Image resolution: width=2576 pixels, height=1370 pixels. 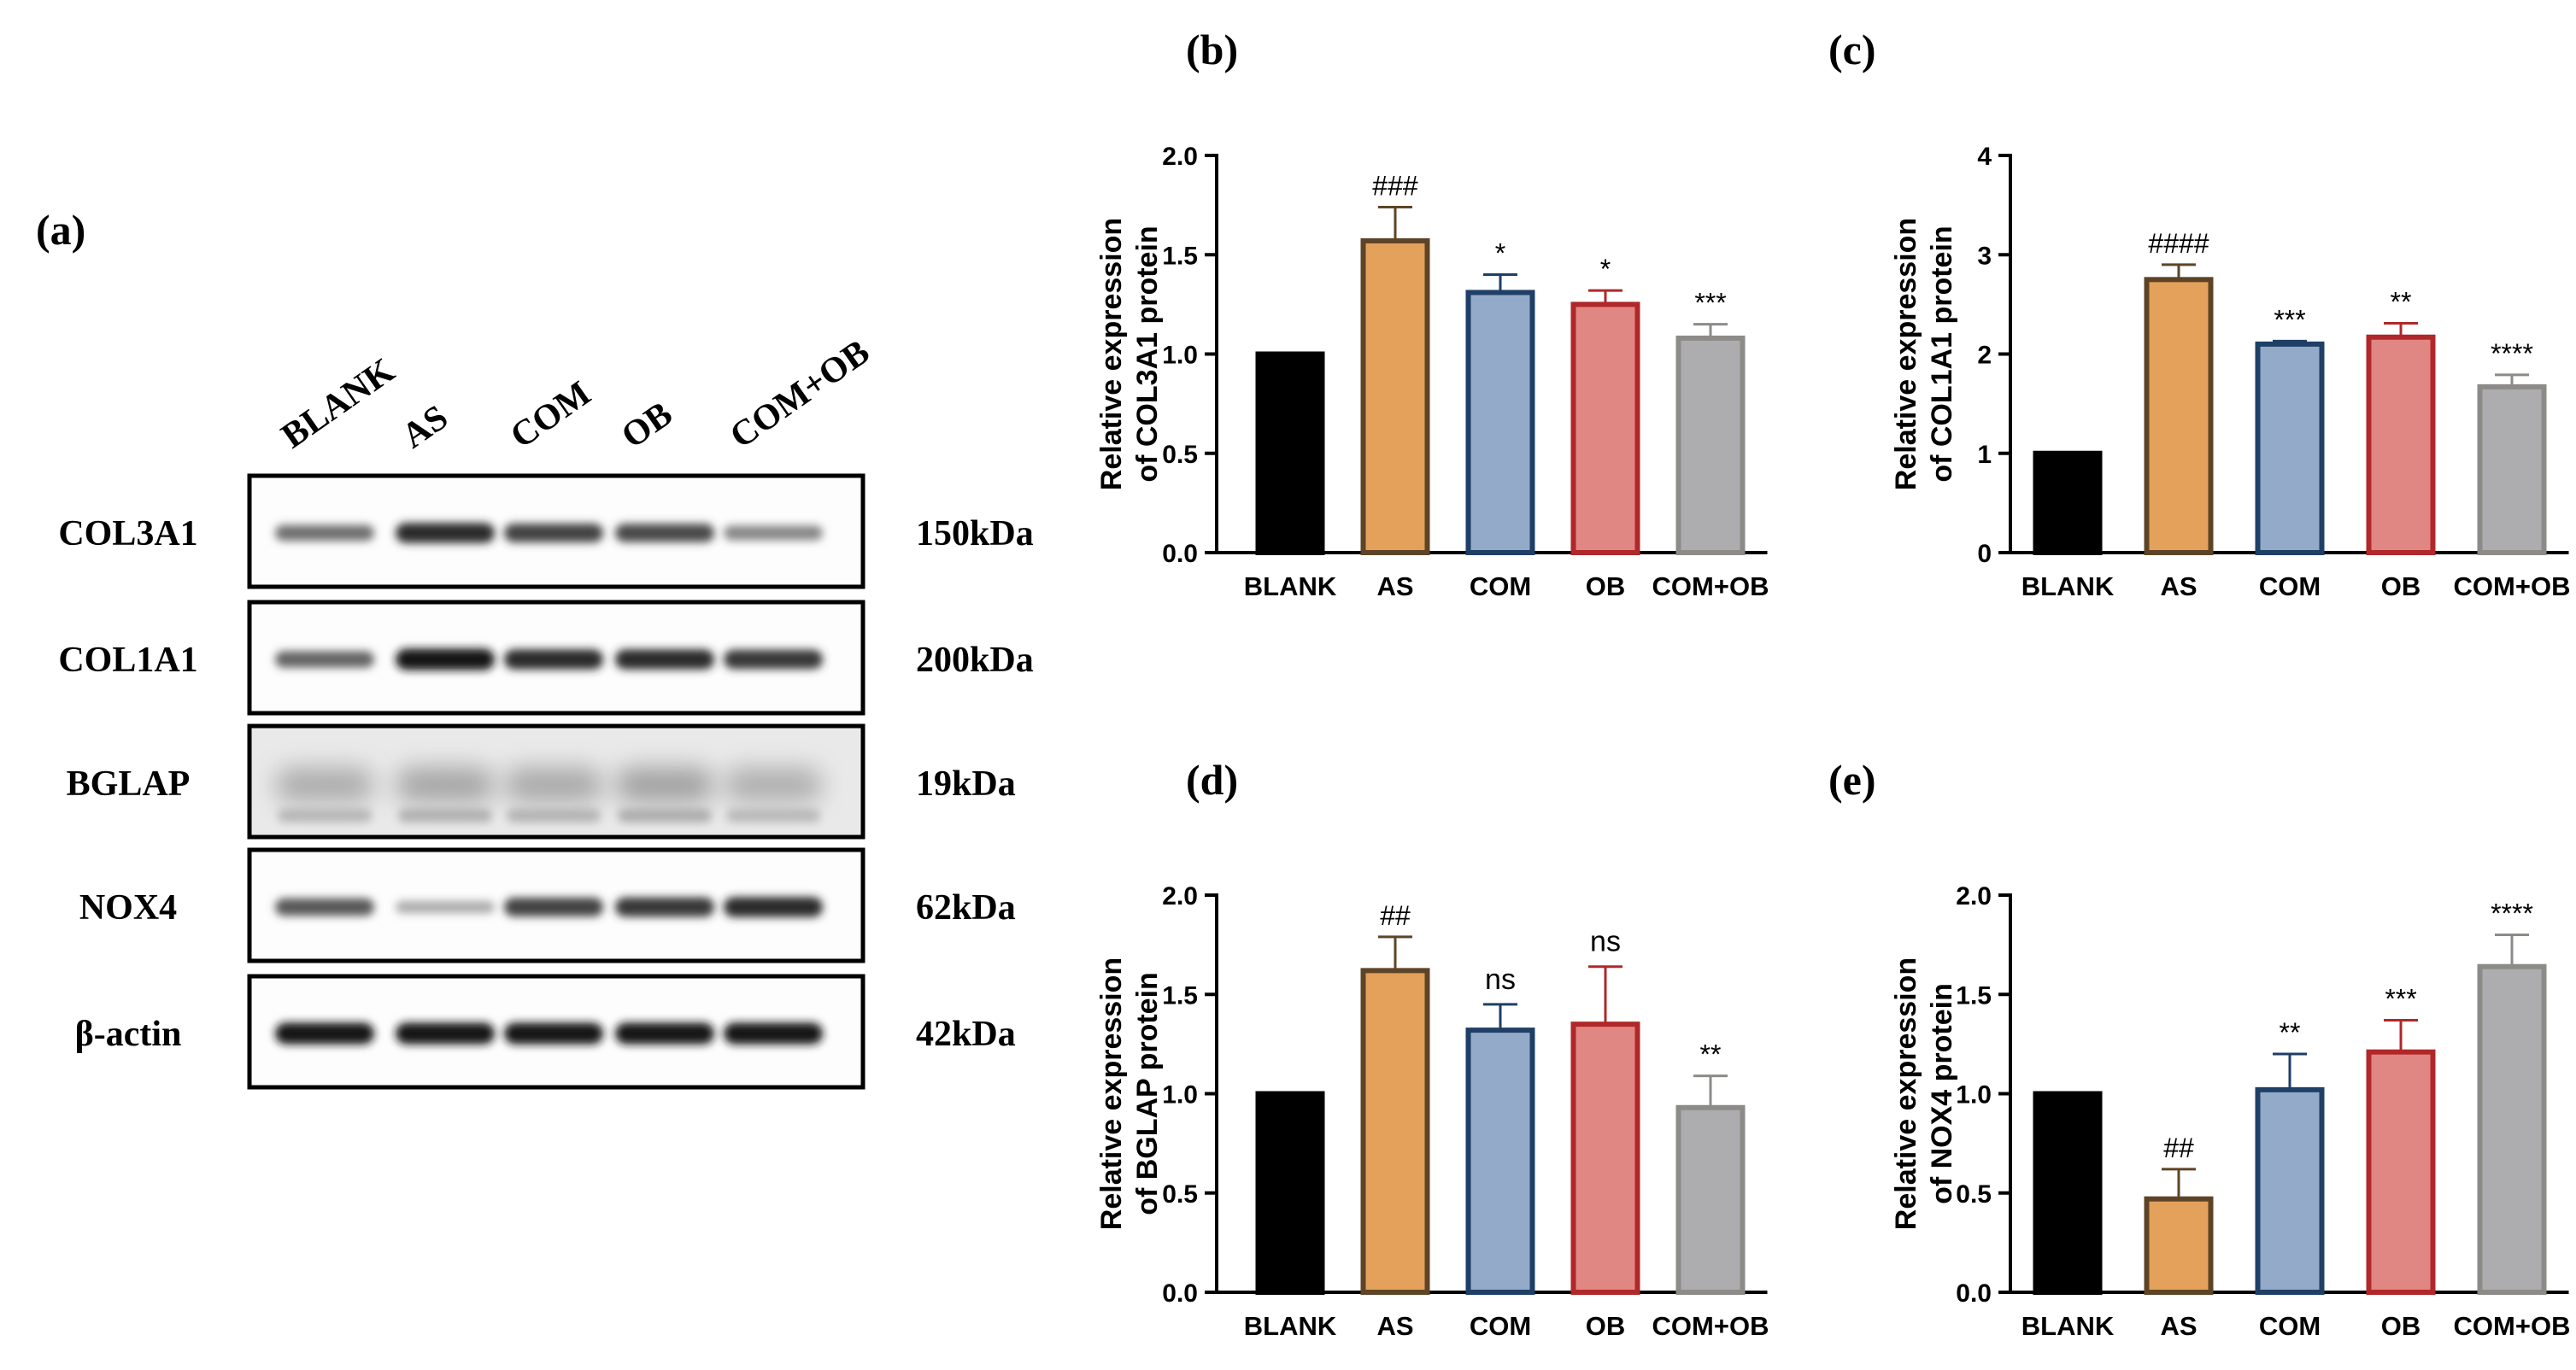 I want to click on significance-label: ###, so click(x=1395, y=185).